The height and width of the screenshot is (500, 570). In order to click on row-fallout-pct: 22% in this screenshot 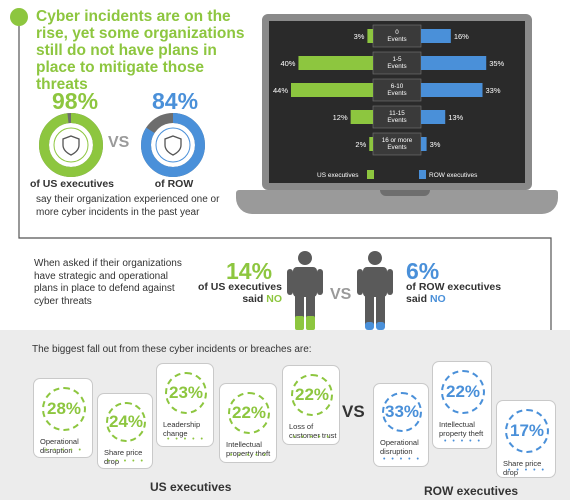, I will do `click(463, 391)`.